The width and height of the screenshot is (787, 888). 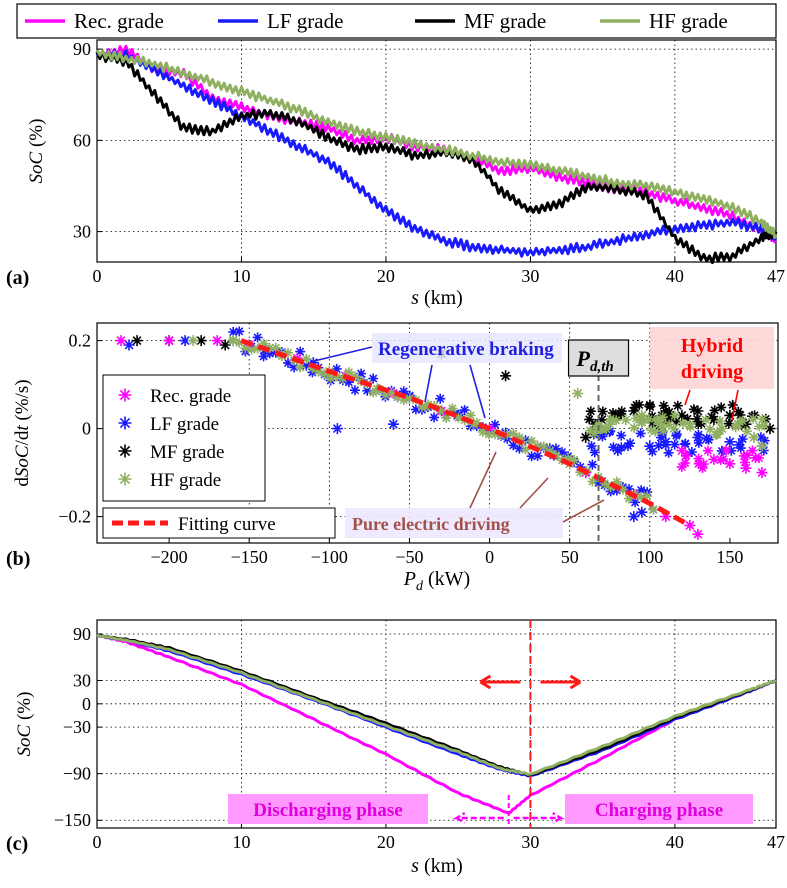 What do you see at coordinates (22, 402) in the screenshot?
I see `y-axis-label-part: (%/s)` at bounding box center [22, 402].